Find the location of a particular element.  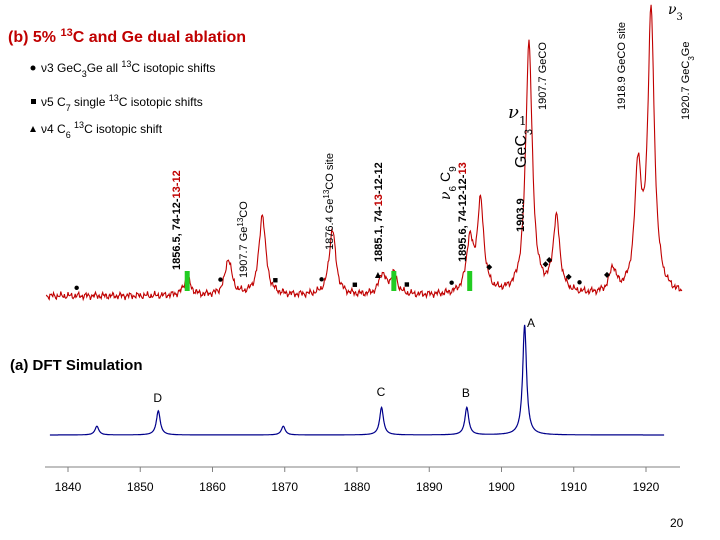

legend-circle-marker is located at coordinates (33, 68).